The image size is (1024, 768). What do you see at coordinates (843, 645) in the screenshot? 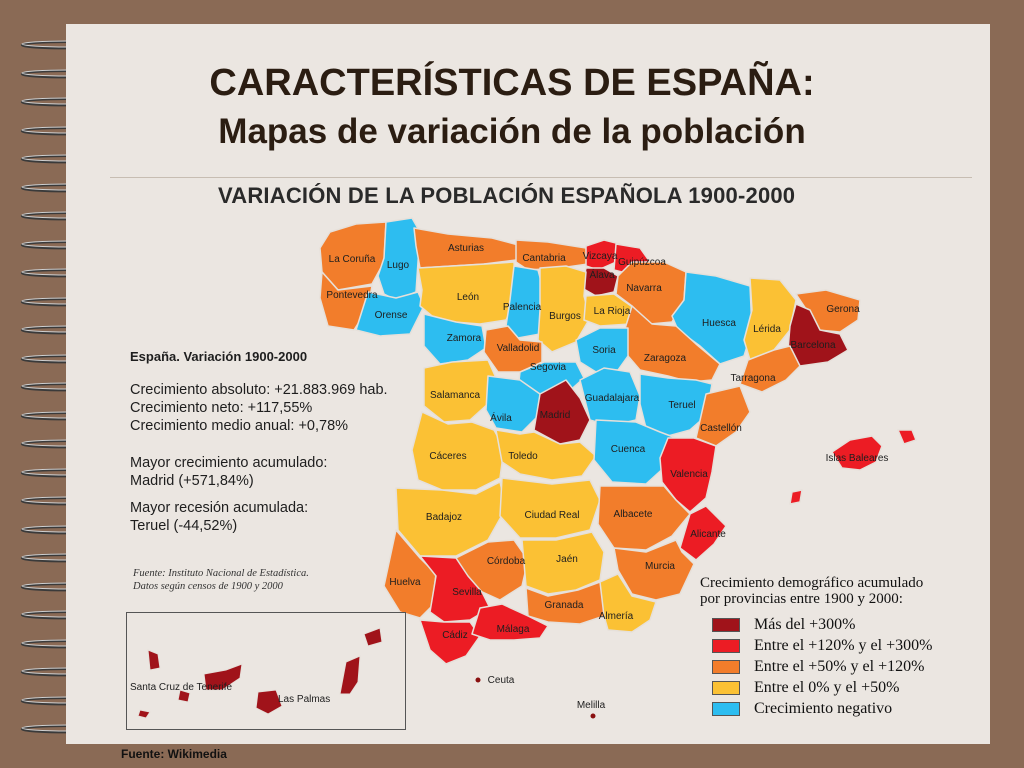
I see `legend-label: Entre el +120% y el +300%` at bounding box center [843, 645].